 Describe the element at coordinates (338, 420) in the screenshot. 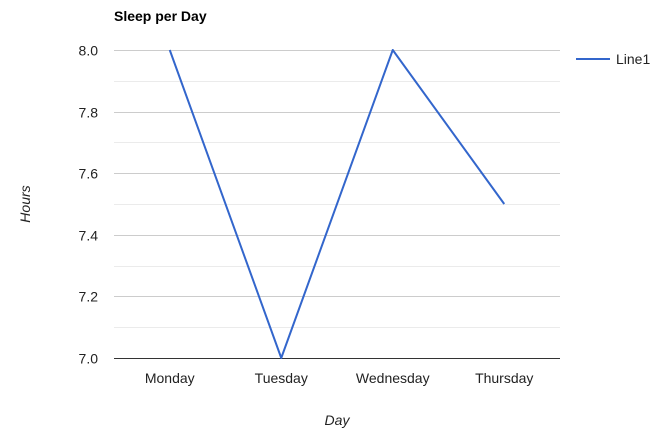

I see `x-axis-title: Day` at that location.